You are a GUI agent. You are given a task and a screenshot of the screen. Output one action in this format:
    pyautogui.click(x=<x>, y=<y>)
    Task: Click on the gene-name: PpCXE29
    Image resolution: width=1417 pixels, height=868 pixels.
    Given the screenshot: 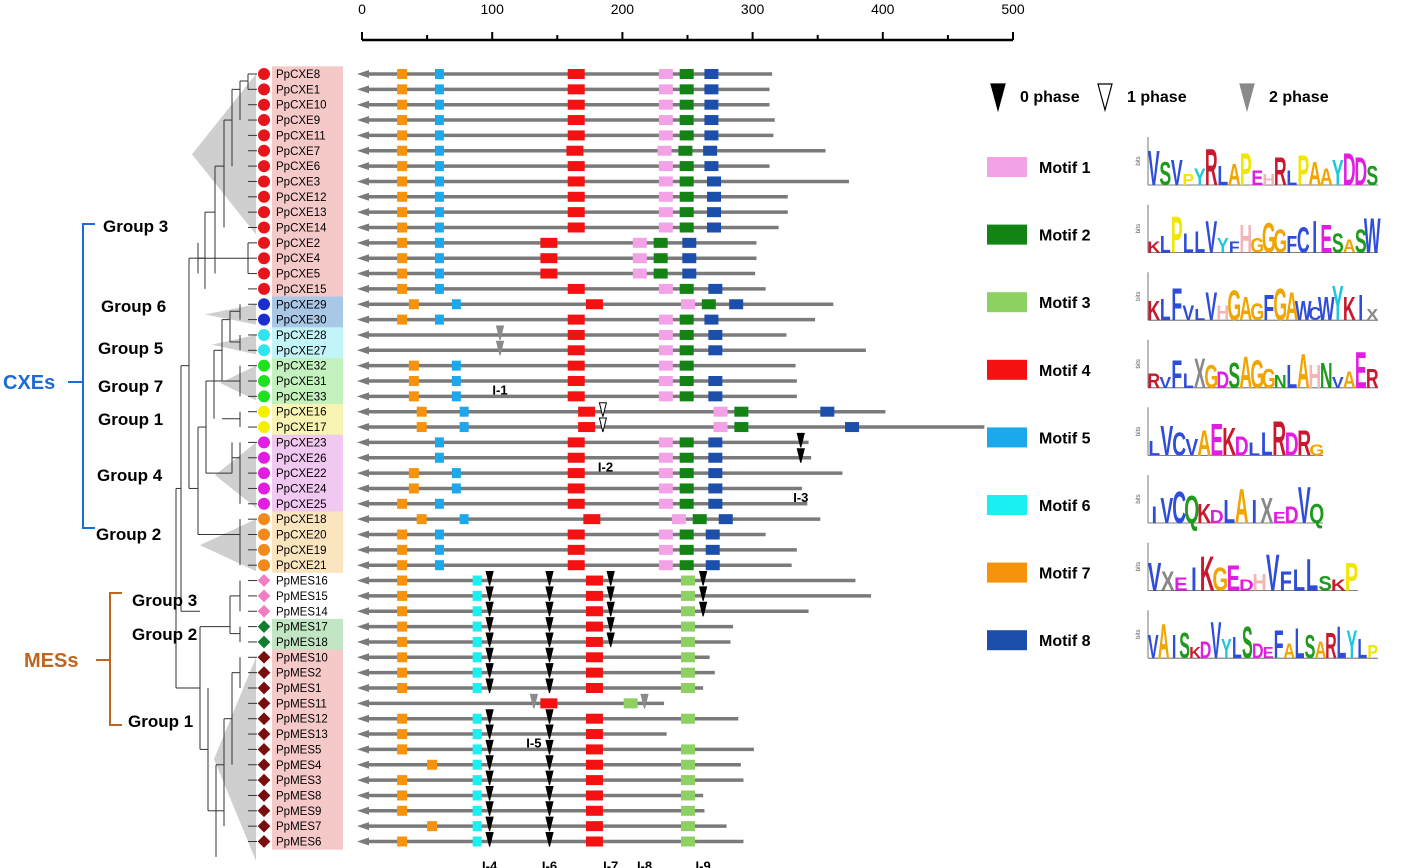 What is the action you would take?
    pyautogui.click(x=301, y=305)
    